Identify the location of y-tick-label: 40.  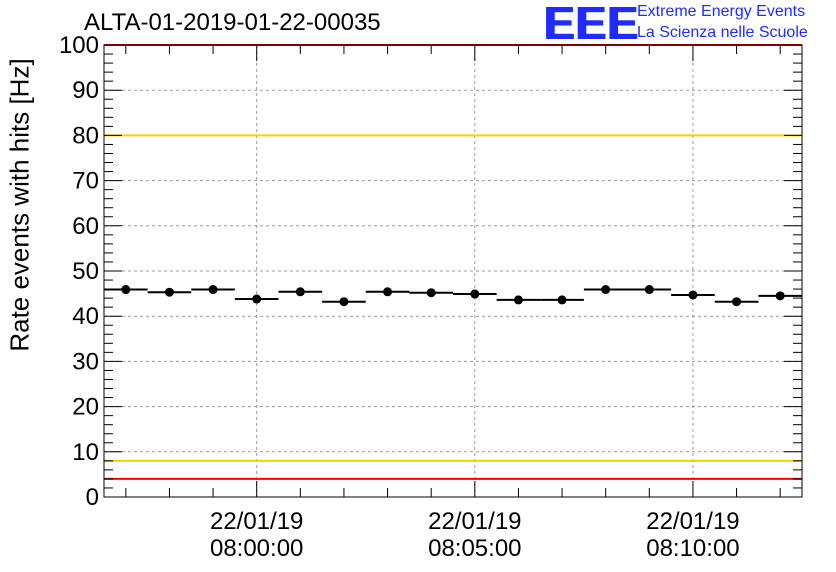
(85, 316).